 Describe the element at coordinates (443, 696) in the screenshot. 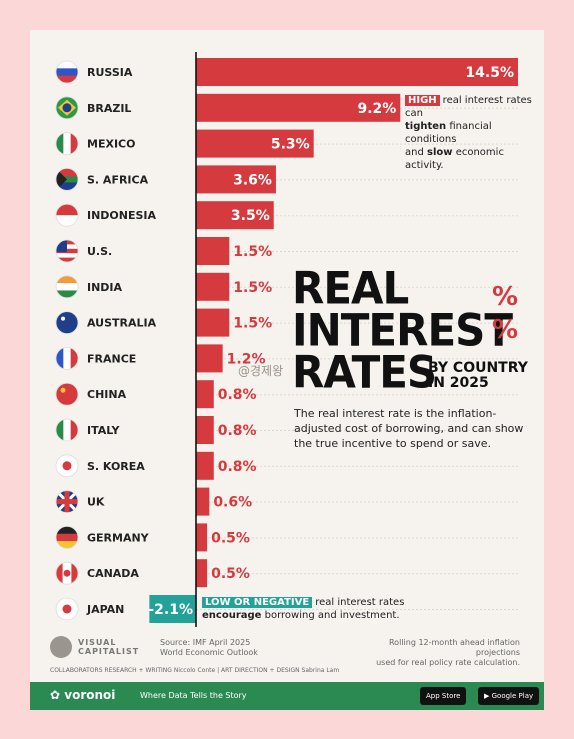

I see `app-store-button: App Store` at that location.